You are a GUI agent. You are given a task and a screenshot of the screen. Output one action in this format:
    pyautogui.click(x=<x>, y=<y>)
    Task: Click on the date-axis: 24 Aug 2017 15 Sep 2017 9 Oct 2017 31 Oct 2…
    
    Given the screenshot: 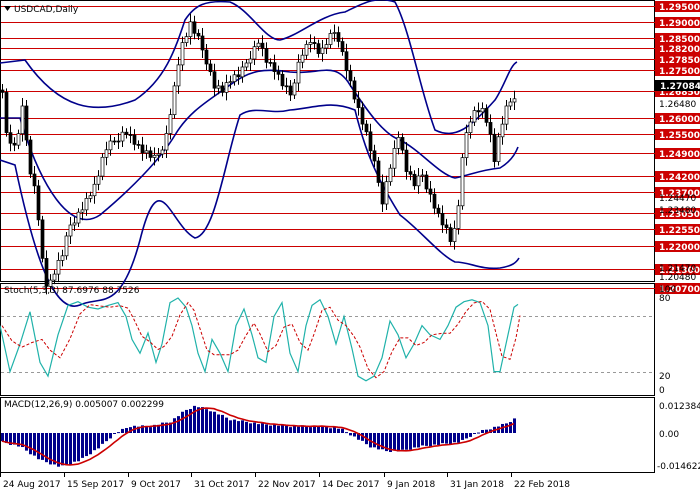 What is the action you would take?
    pyautogui.click(x=285, y=481)
    